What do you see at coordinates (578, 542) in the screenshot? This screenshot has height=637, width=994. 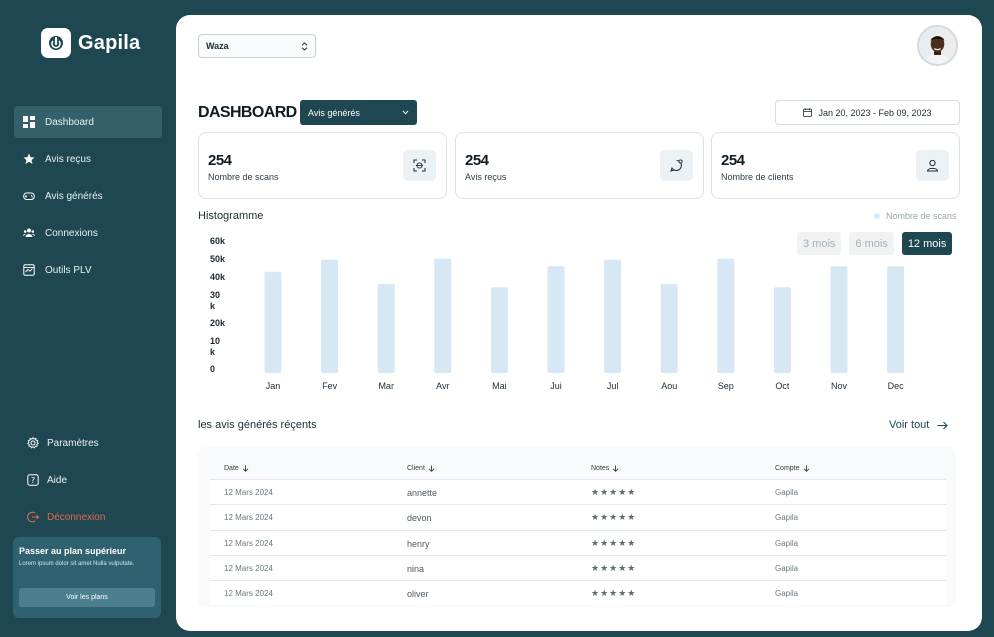 I see `table-row: 12 Mars 2024 henry ★★★★★ Gapila` at bounding box center [578, 542].